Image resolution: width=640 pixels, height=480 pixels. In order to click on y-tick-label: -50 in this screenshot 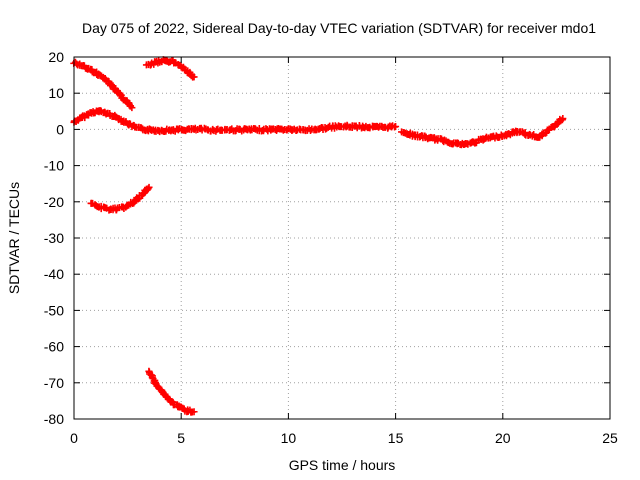, I will do `click(54, 310)`.